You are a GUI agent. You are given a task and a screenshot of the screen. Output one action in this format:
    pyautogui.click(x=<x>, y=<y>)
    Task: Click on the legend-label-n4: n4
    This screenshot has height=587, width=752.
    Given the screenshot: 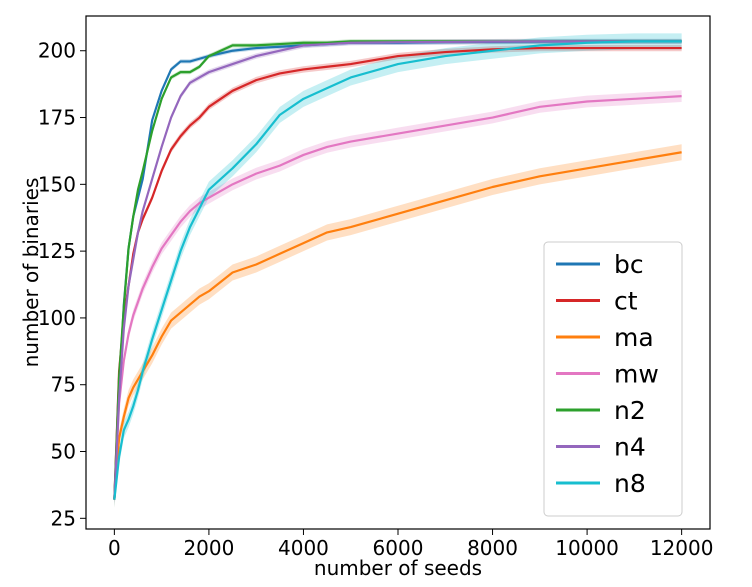 What is the action you would take?
    pyautogui.click(x=630, y=447)
    